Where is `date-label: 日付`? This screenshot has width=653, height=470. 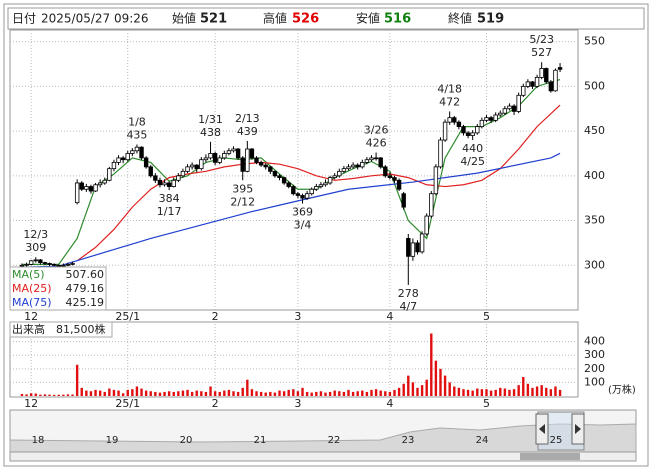 date-label: 日付 is located at coordinates (24, 19).